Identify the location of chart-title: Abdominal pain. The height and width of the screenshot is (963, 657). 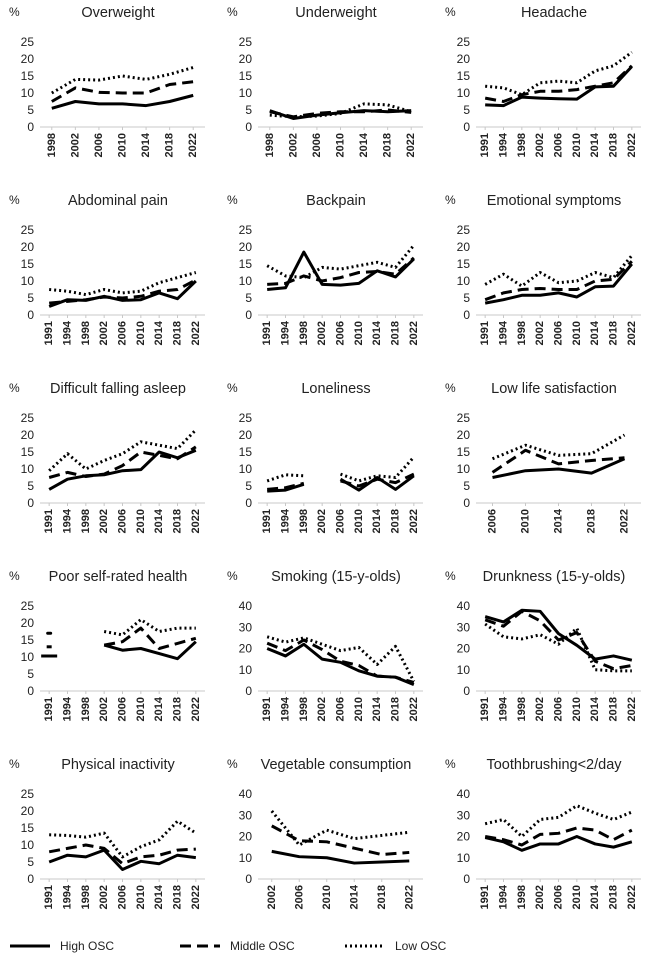
(118, 201).